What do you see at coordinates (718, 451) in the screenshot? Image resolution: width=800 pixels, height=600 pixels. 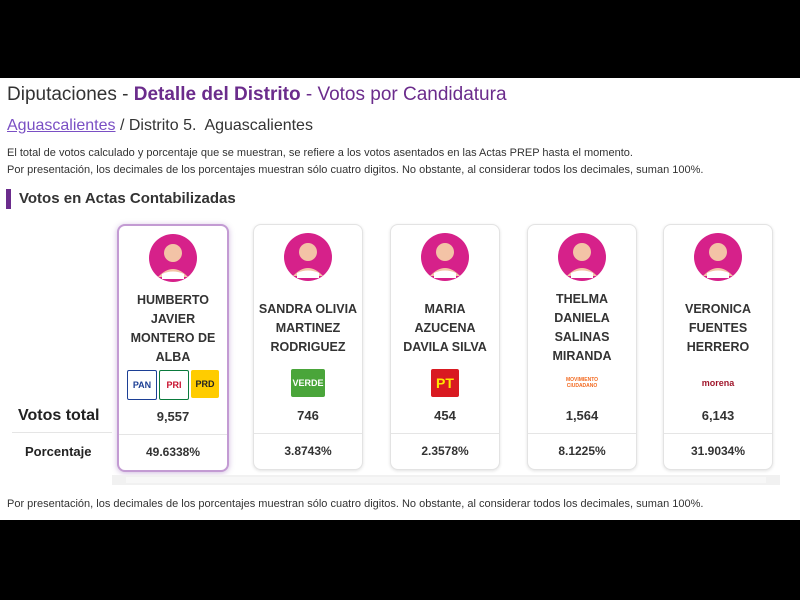 I see `percentage: 31.9034%` at bounding box center [718, 451].